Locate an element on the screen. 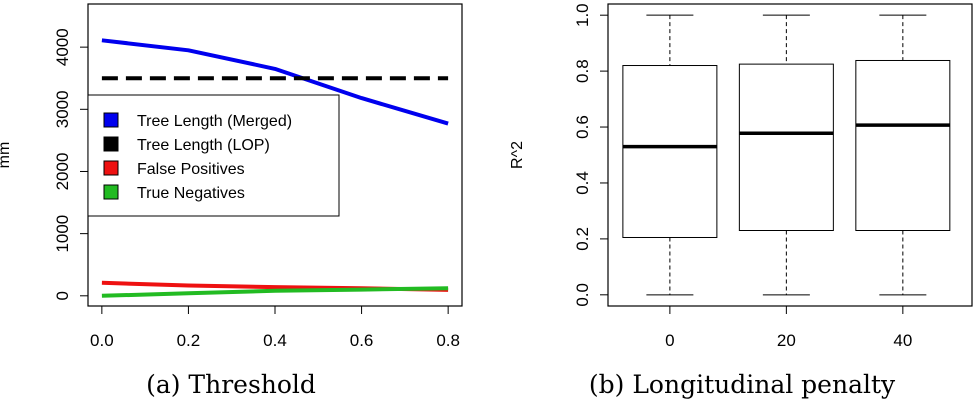 Image resolution: width=979 pixels, height=405 pixels. x-axis: 0.0 0.2 0.4 0.6 0.8 is located at coordinates (275, 327).